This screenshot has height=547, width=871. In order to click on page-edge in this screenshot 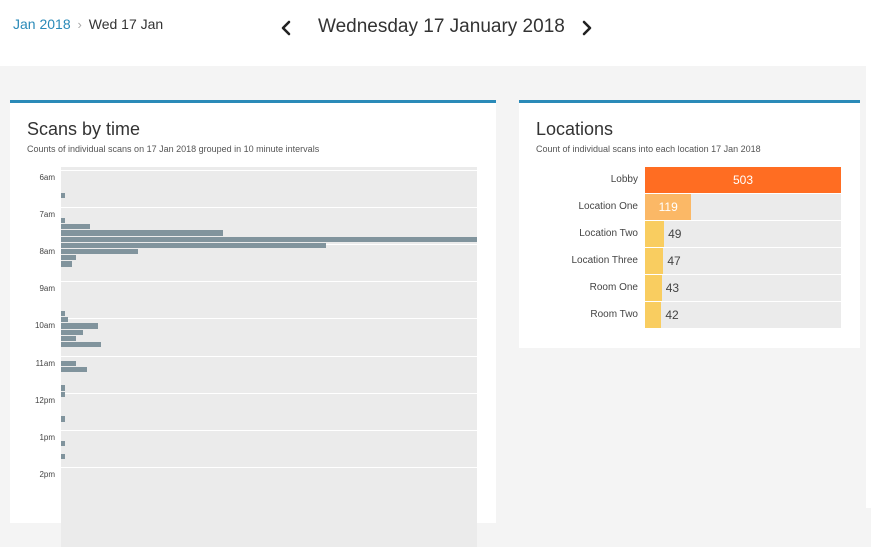, I will do `click(868, 287)`.